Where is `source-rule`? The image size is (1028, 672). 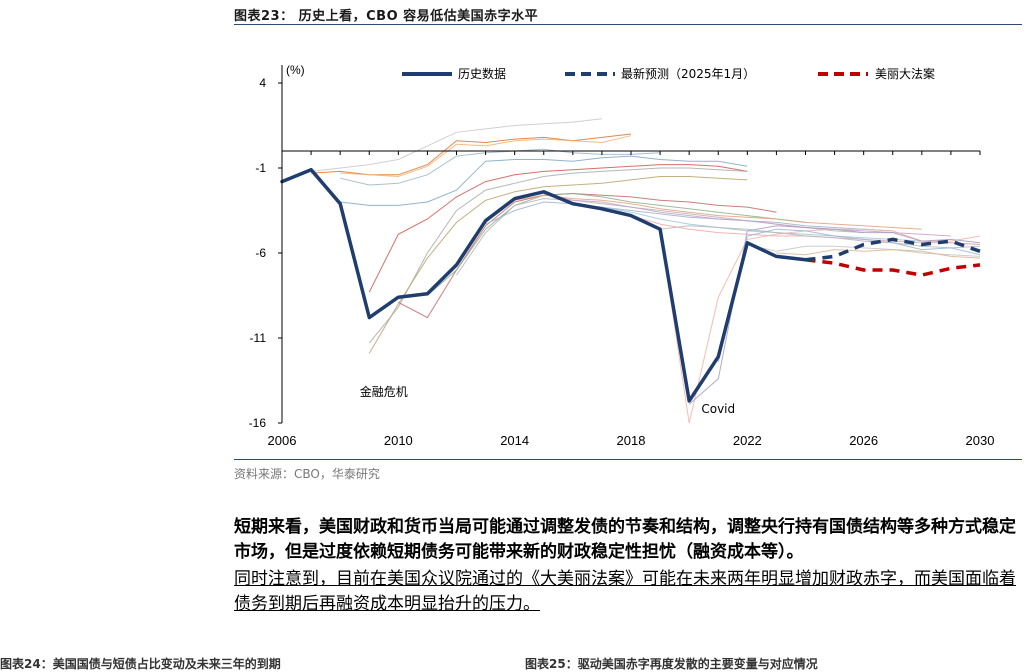
source-rule is located at coordinates (628, 459).